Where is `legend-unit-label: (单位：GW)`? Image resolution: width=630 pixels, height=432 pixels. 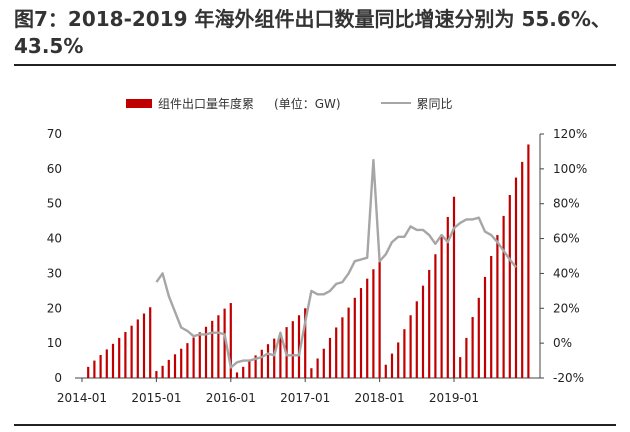
legend-unit-label: (单位：GW) is located at coordinates (307, 103).